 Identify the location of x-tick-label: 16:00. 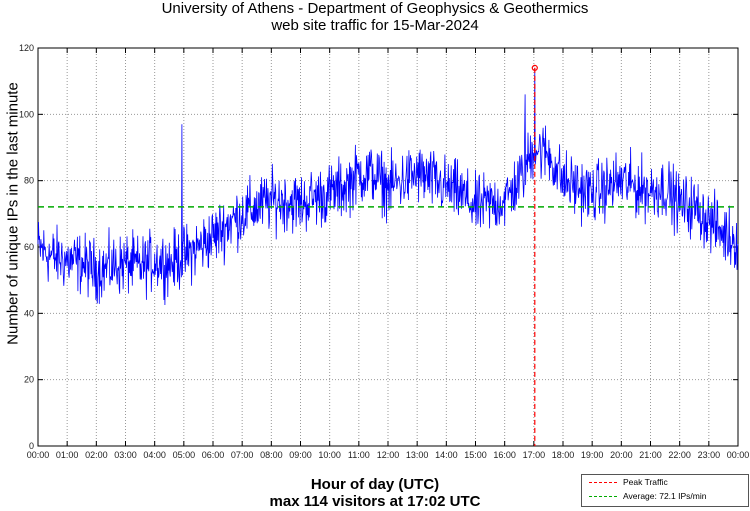
(504, 455).